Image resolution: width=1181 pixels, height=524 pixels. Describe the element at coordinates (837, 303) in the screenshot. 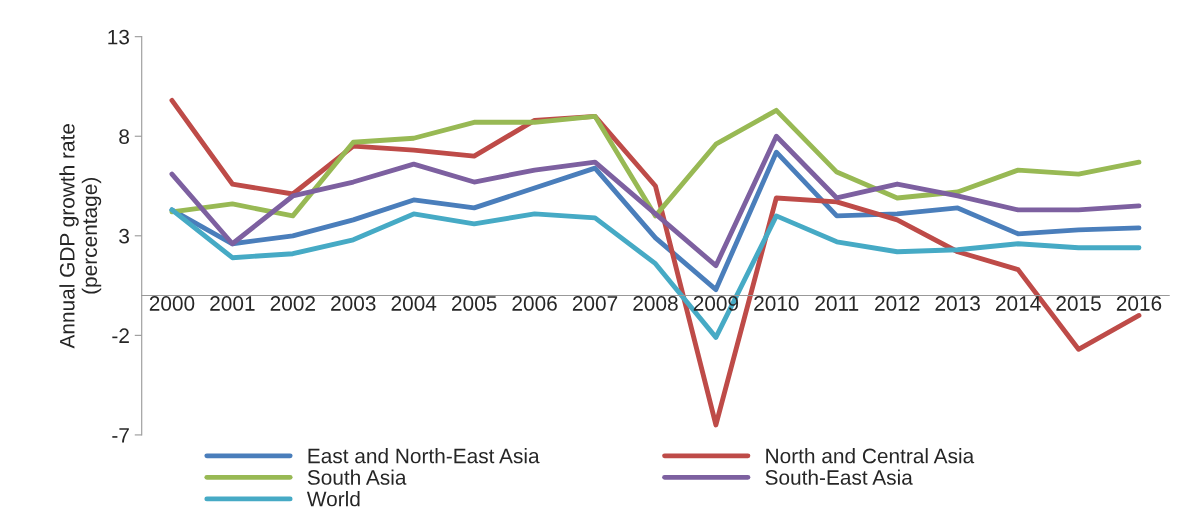

I see `x-tick-label: 2011` at that location.